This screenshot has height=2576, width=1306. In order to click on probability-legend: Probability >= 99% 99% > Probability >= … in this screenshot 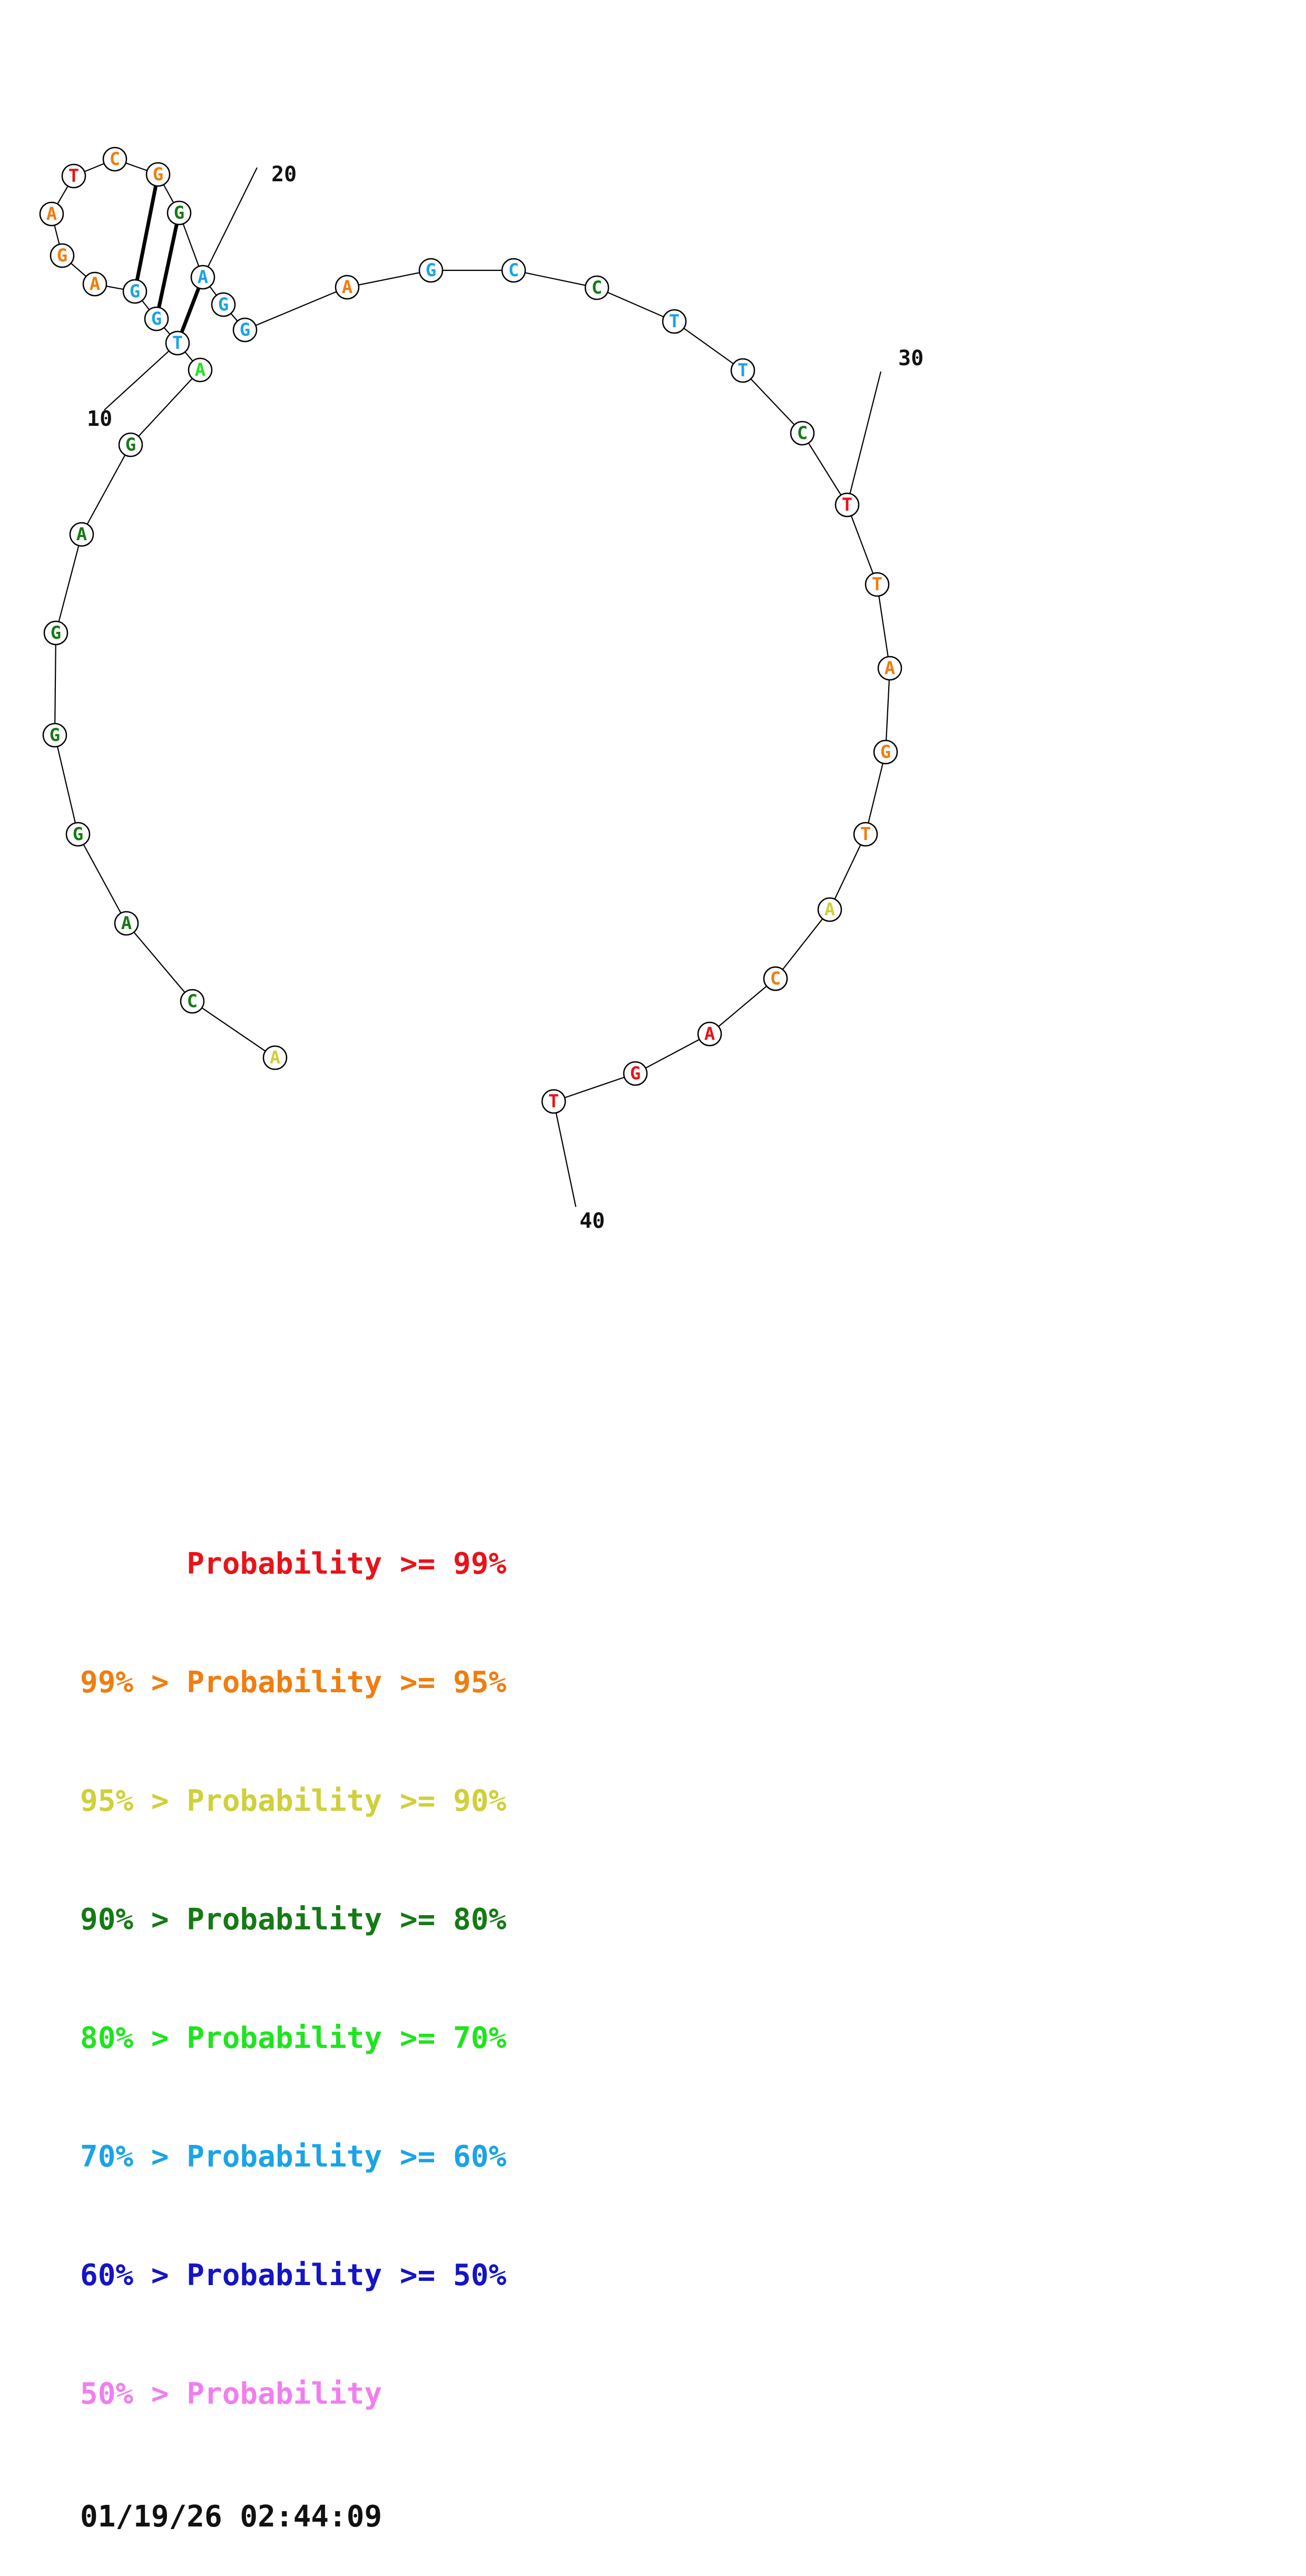, I will do `click(293, 2020)`.